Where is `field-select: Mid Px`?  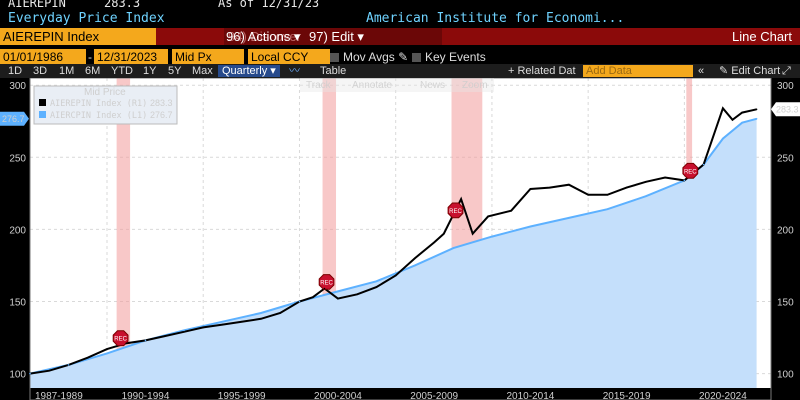 field-select: Mid Px is located at coordinates (208, 56).